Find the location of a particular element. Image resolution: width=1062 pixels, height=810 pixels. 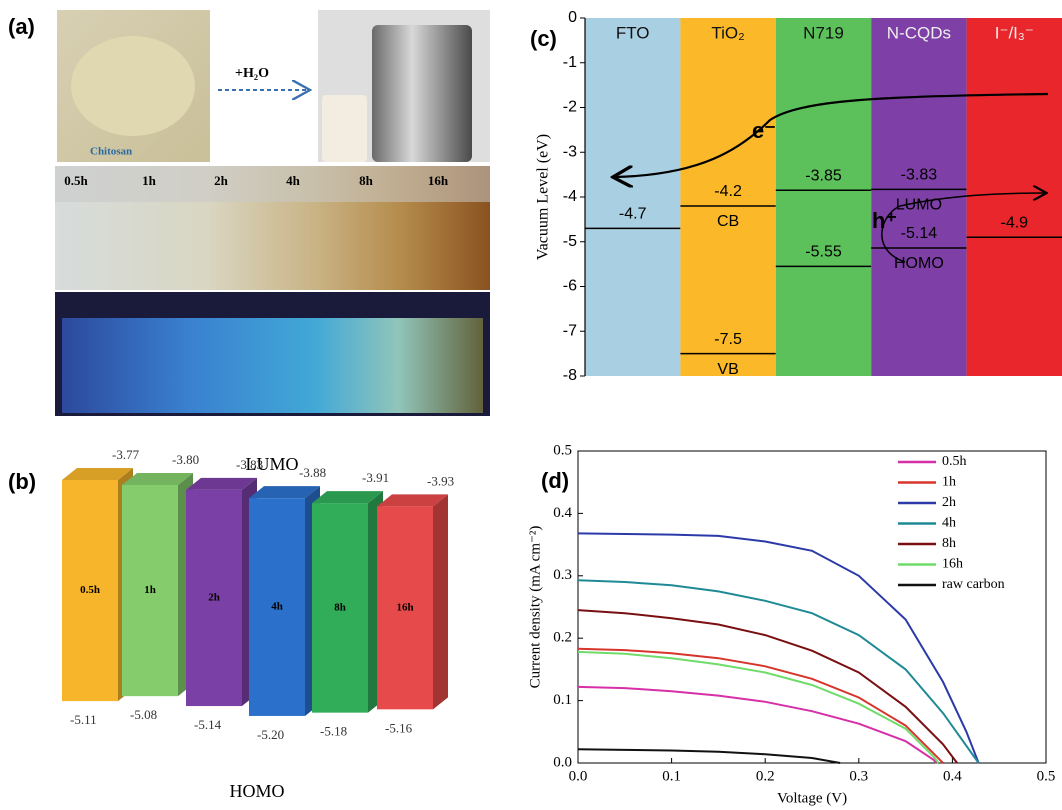

vial-label: 2h is located at coordinates (221, 180).